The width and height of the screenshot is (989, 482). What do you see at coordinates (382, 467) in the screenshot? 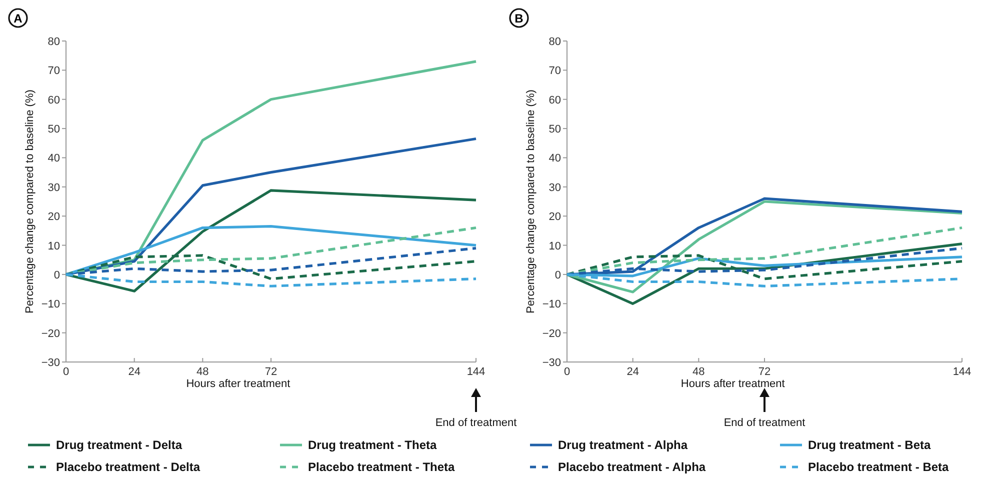
I see `legend-label: Placebo treatment - Theta` at bounding box center [382, 467].